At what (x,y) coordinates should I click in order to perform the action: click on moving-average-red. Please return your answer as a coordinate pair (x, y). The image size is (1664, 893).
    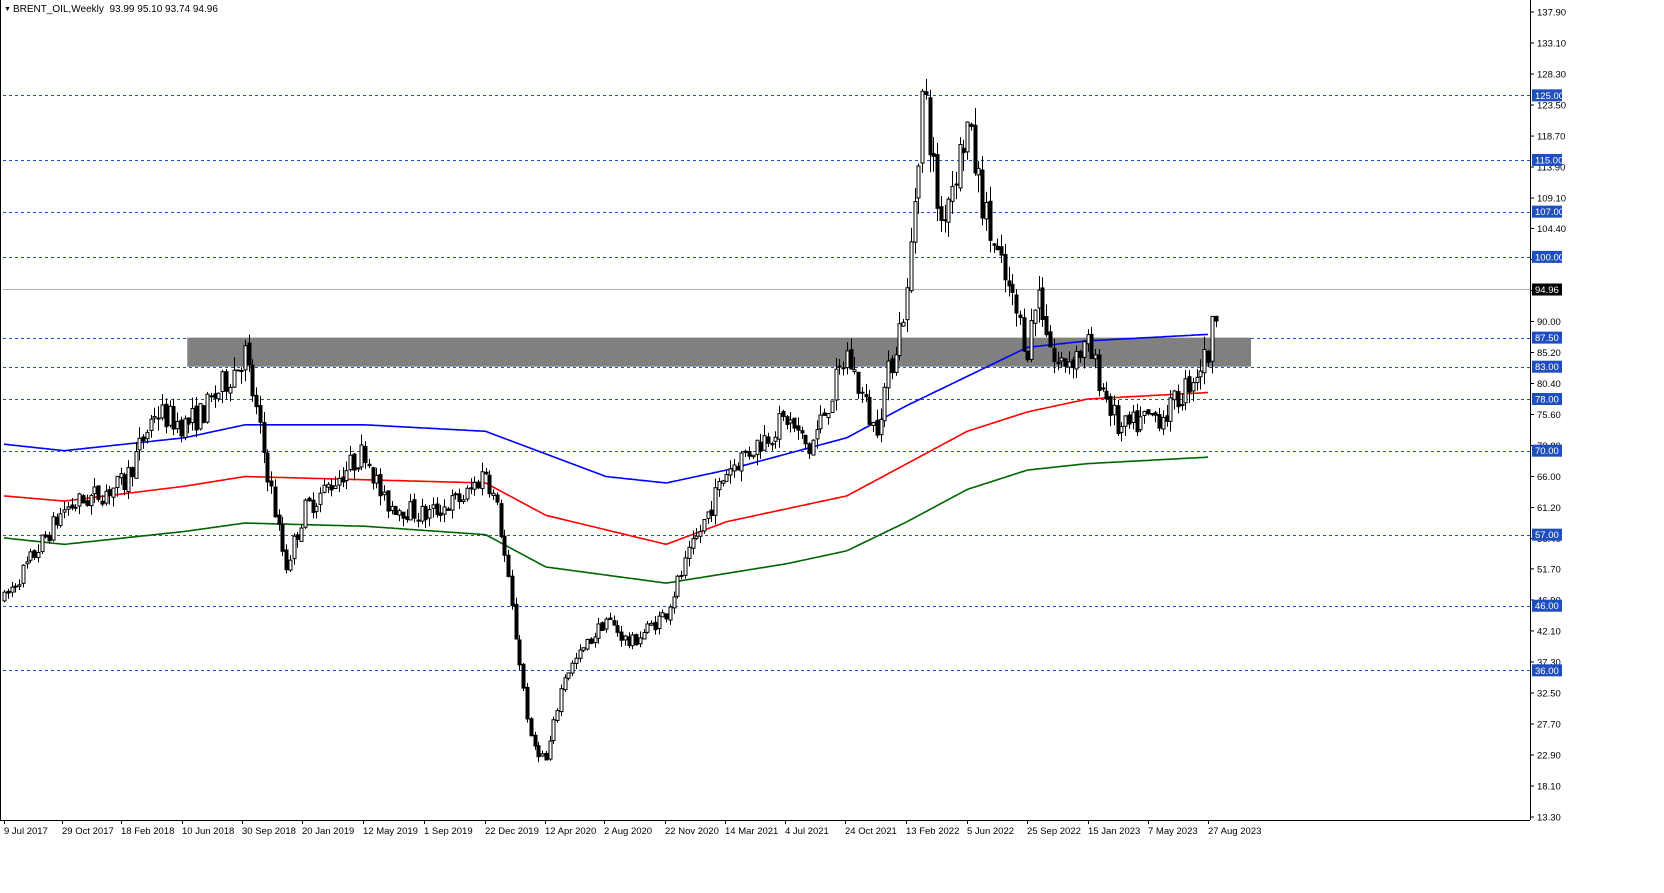
    Looking at the image, I should click on (606, 468).